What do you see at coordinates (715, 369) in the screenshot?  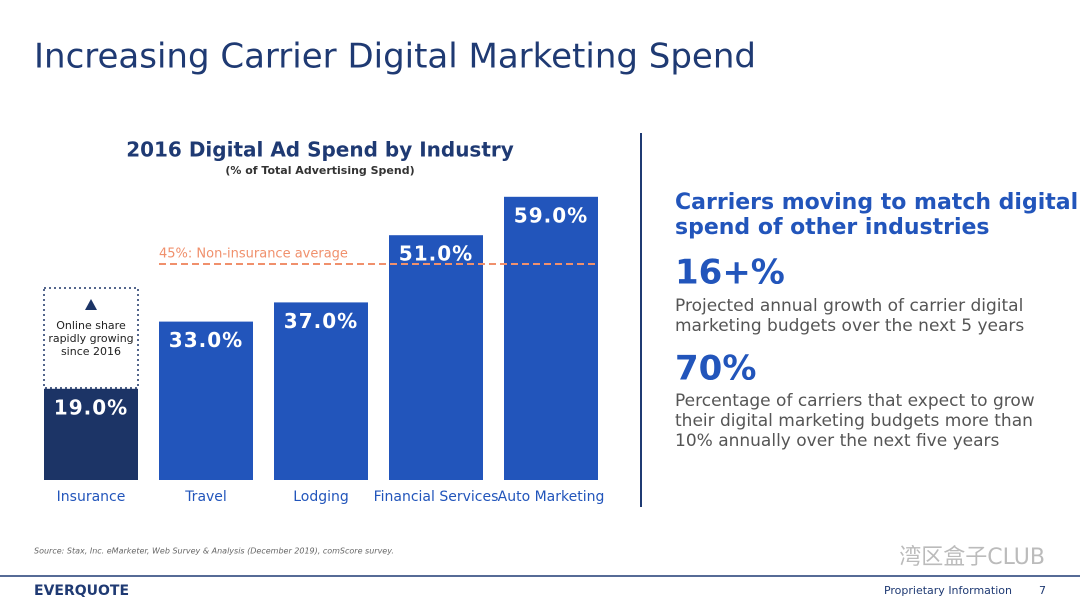 I see `stat-value: 70%` at bounding box center [715, 369].